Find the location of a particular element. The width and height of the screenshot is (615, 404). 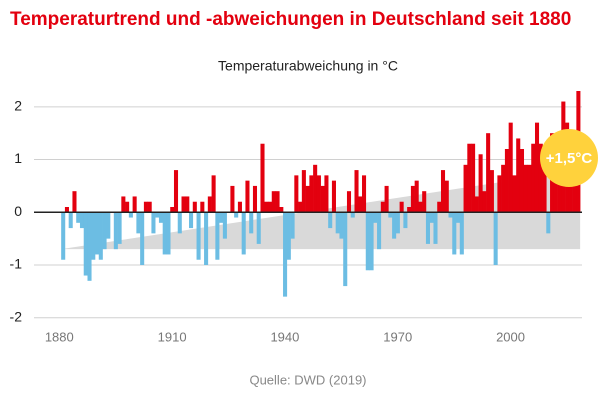

y-tick-label: 1 is located at coordinates (18, 158).